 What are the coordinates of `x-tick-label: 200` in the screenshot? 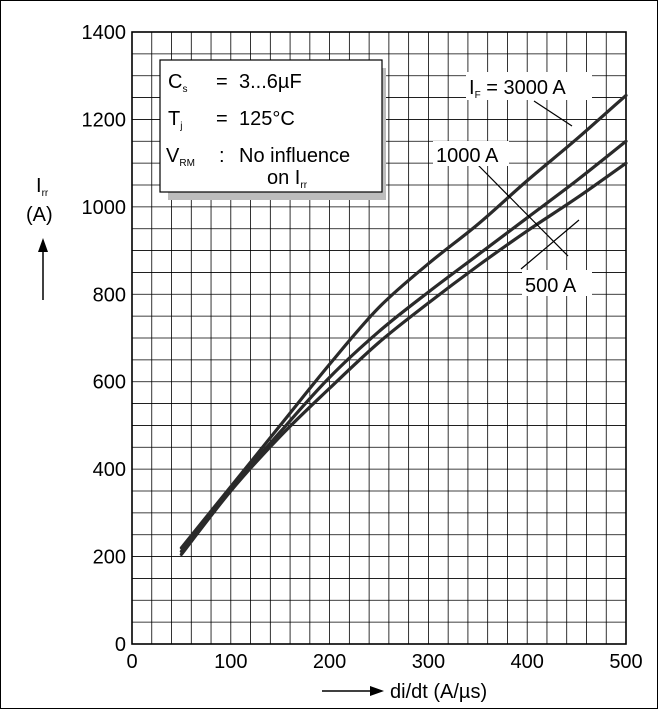 It's located at (329, 662).